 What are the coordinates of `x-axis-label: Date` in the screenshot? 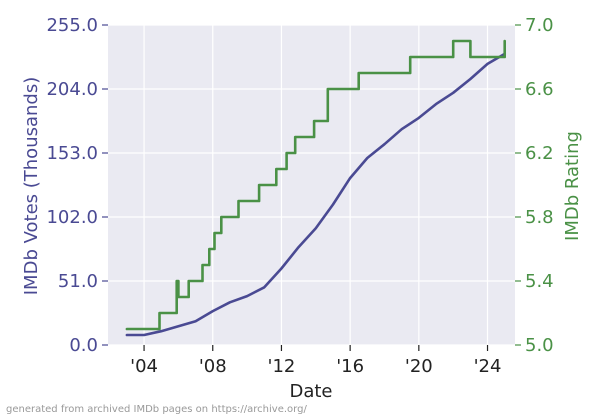 It's located at (310, 391).